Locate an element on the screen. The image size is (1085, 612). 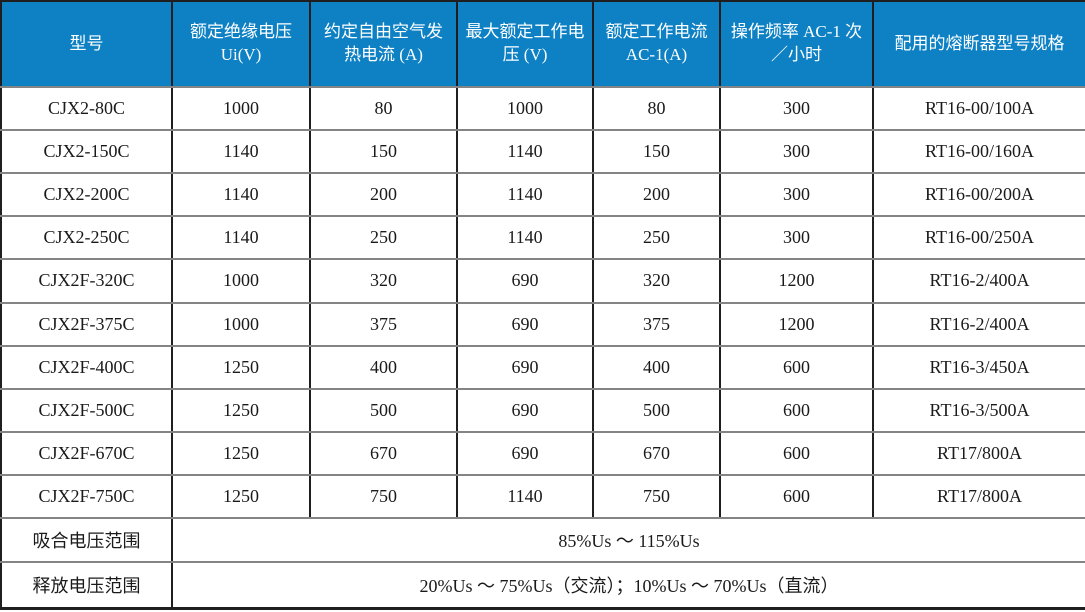
model-cell: CJX2-80C is located at coordinates (86, 108).